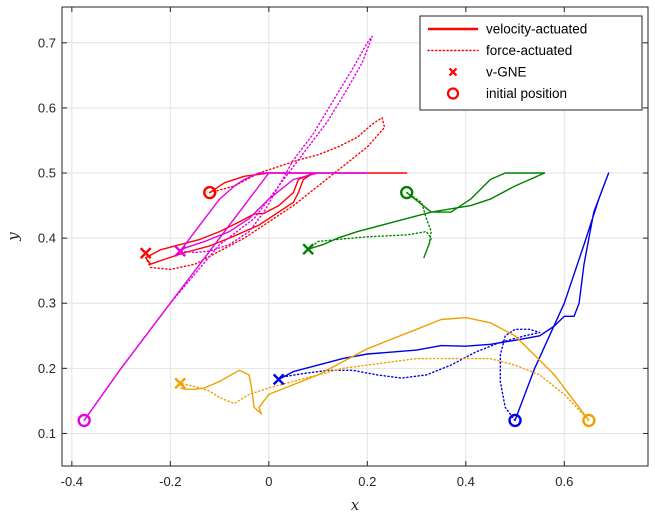 The height and width of the screenshot is (522, 655). I want to click on y-tick-label: 0.1, so click(47, 433).